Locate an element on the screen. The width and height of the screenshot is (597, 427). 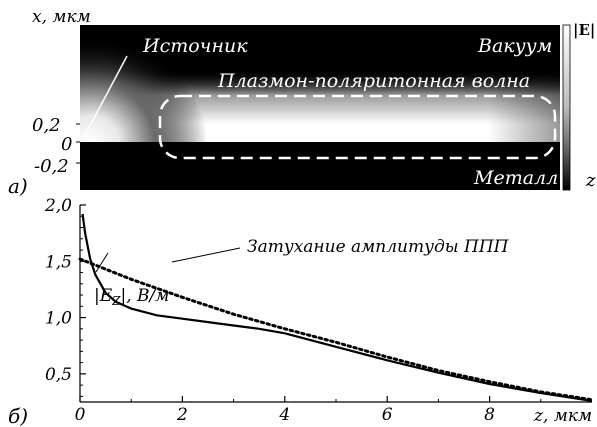
y-tick-label: 1,5 is located at coordinates (58, 262).